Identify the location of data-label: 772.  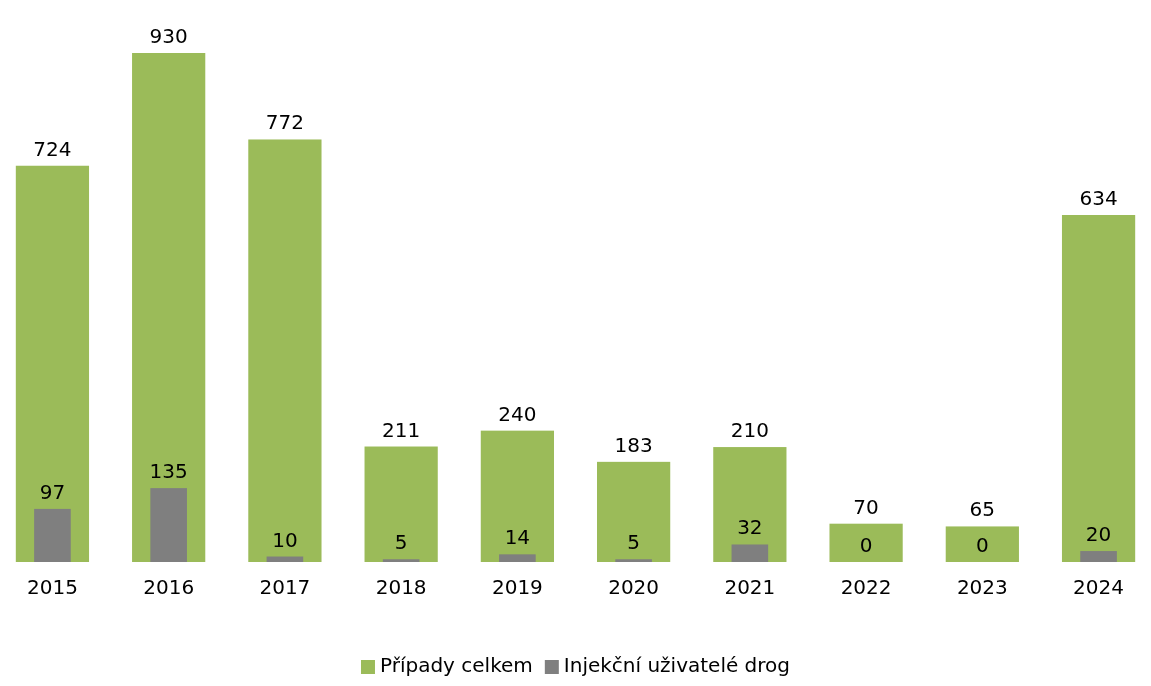
(284, 122).